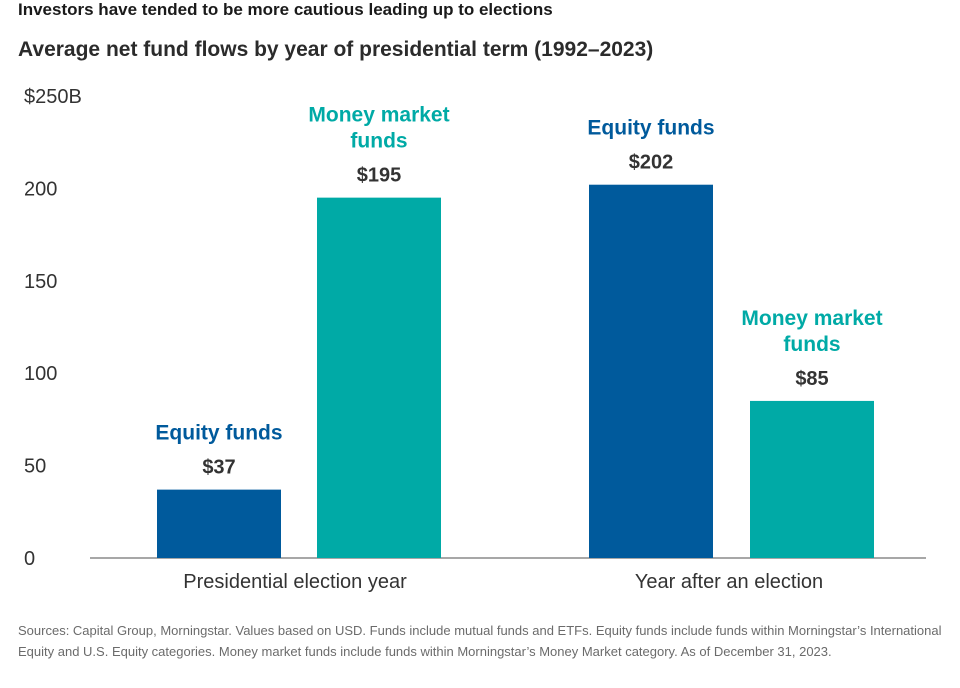  I want to click on y-tick-label: $250B, so click(53, 97).